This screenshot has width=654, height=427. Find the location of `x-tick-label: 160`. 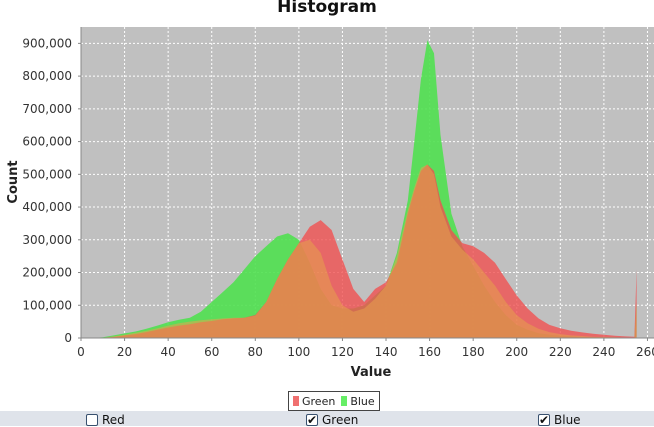

x-tick-label: 160 is located at coordinates (429, 352).